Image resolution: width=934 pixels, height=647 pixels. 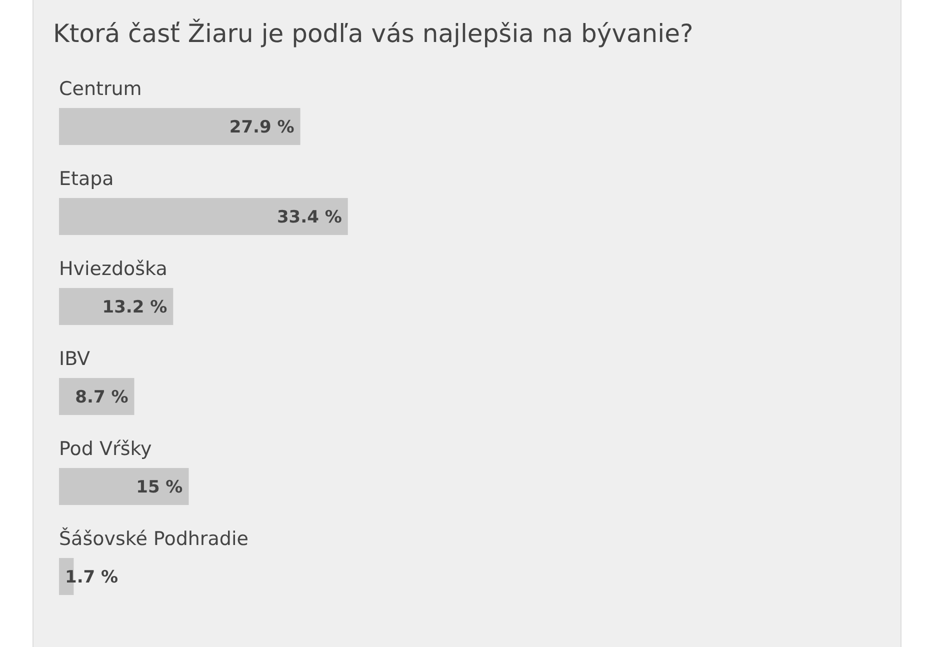 I want to click on data-label: 13.2 %, so click(x=135, y=308).